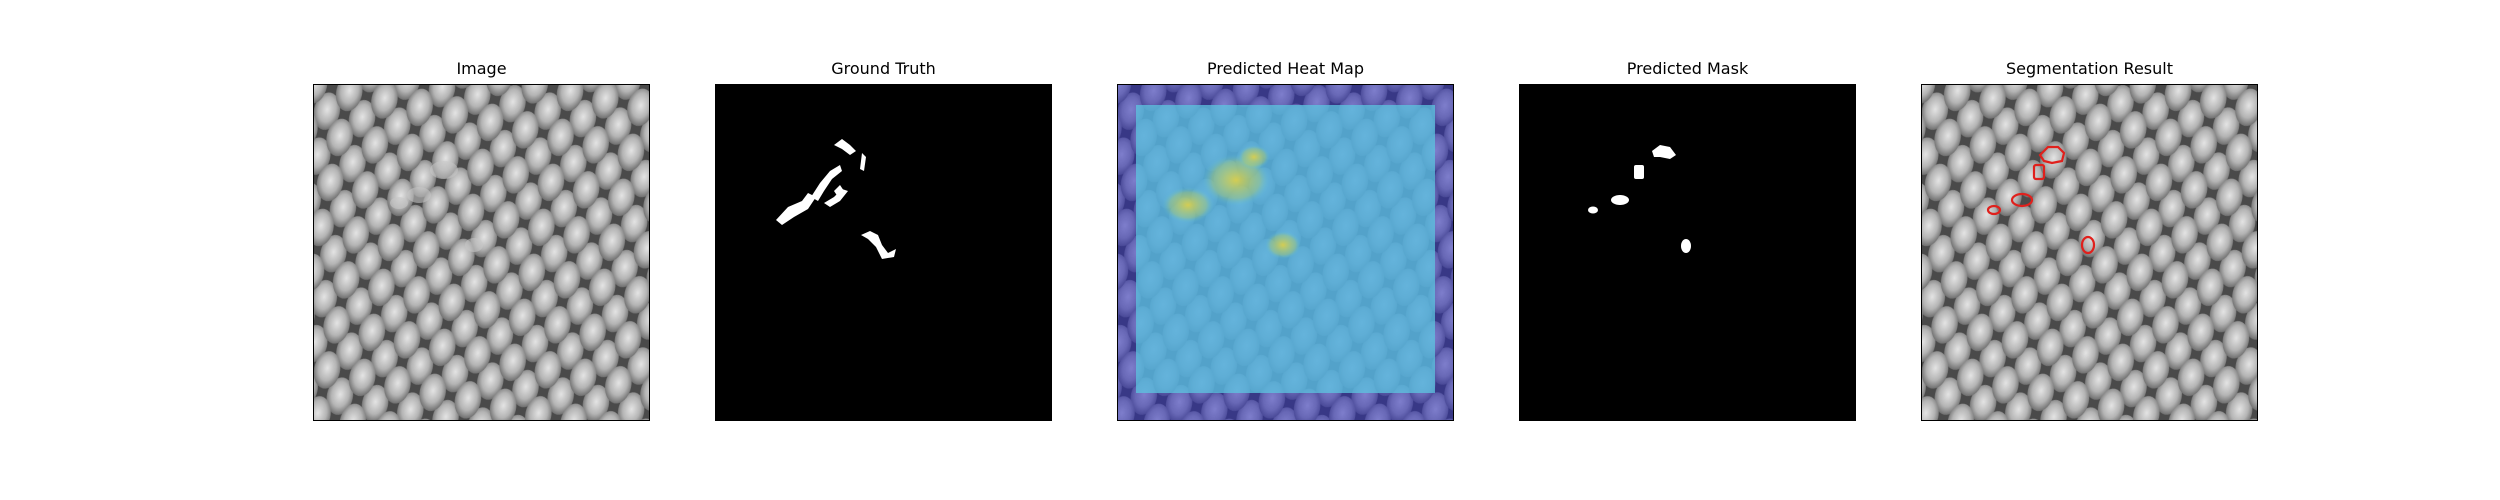 The width and height of the screenshot is (2500, 500). Describe the element at coordinates (836, 199) in the screenshot. I see `ground-truth-regions` at that location.